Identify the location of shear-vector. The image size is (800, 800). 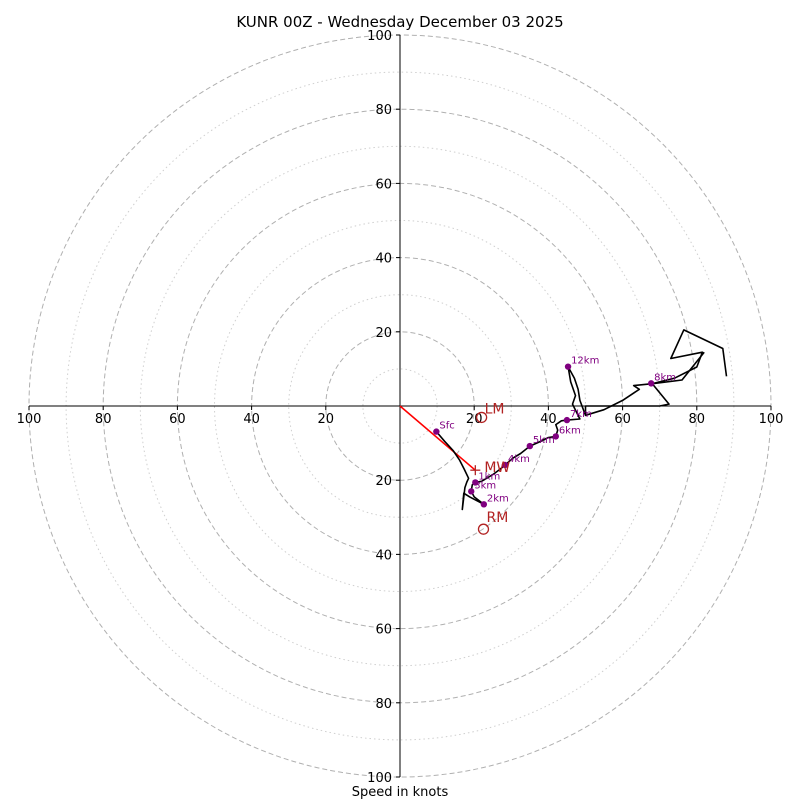
(437, 438).